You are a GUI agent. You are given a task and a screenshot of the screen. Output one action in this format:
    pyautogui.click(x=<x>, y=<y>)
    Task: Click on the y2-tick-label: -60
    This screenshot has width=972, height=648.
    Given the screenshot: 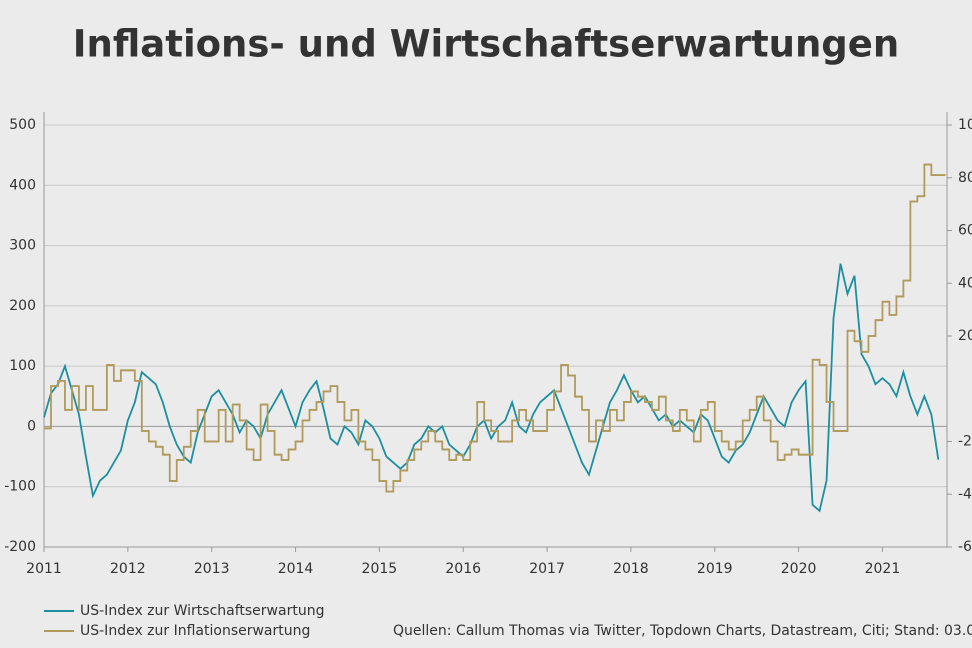 What is the action you would take?
    pyautogui.click(x=965, y=547)
    